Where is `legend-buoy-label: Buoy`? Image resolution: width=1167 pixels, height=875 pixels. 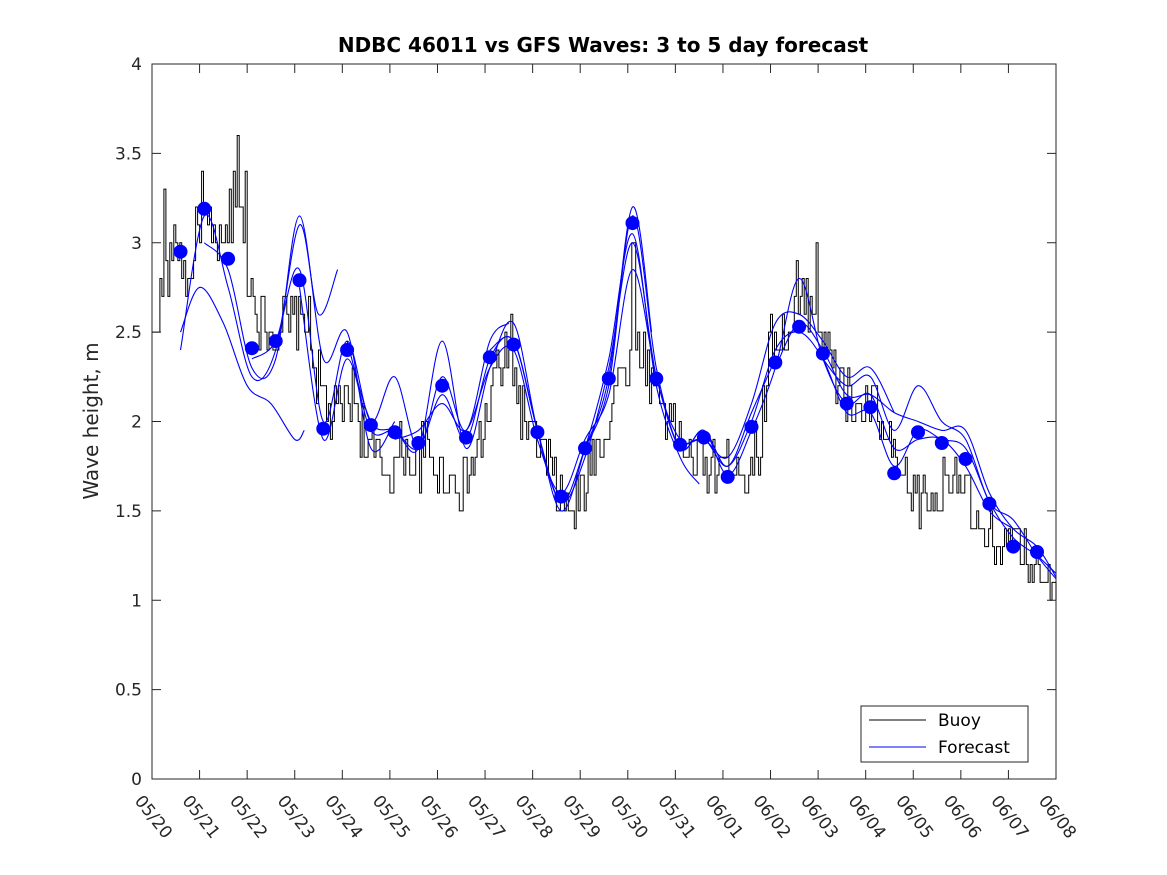
legend-buoy-label: Buoy is located at coordinates (959, 721).